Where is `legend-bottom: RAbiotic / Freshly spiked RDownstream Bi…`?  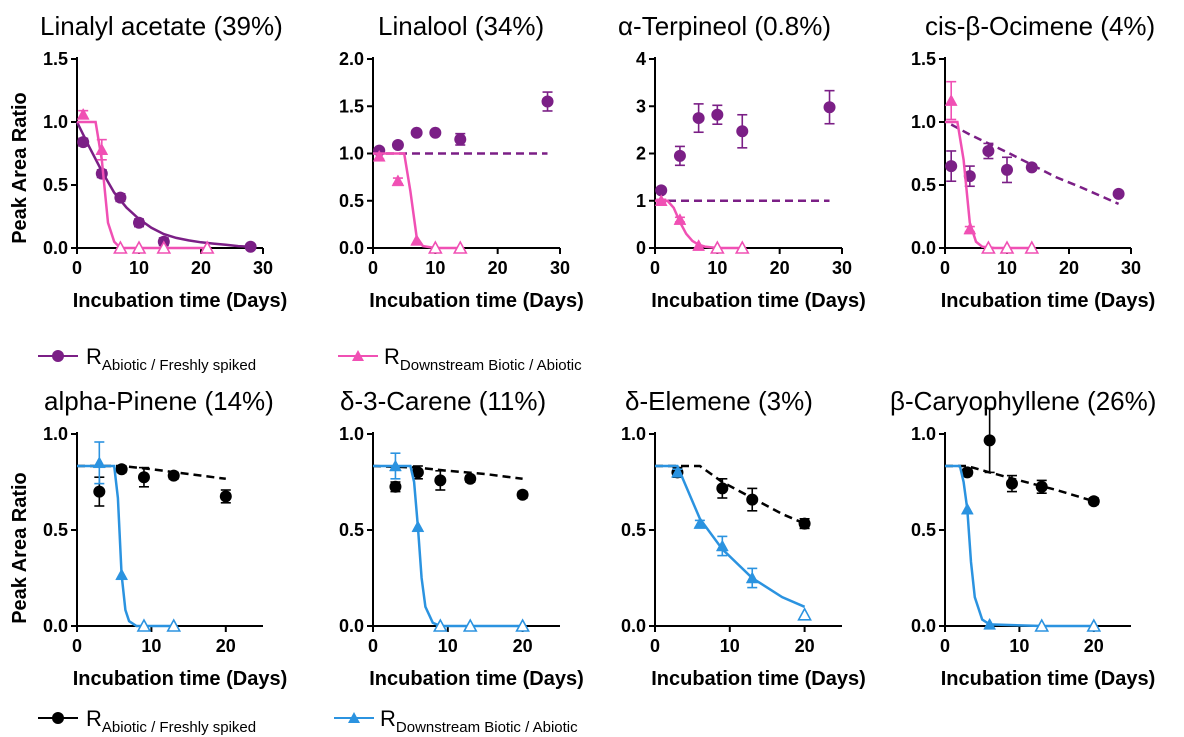
legend-bottom: RAbiotic / Freshly spiked RDownstream Bi… is located at coordinates (308, 721).